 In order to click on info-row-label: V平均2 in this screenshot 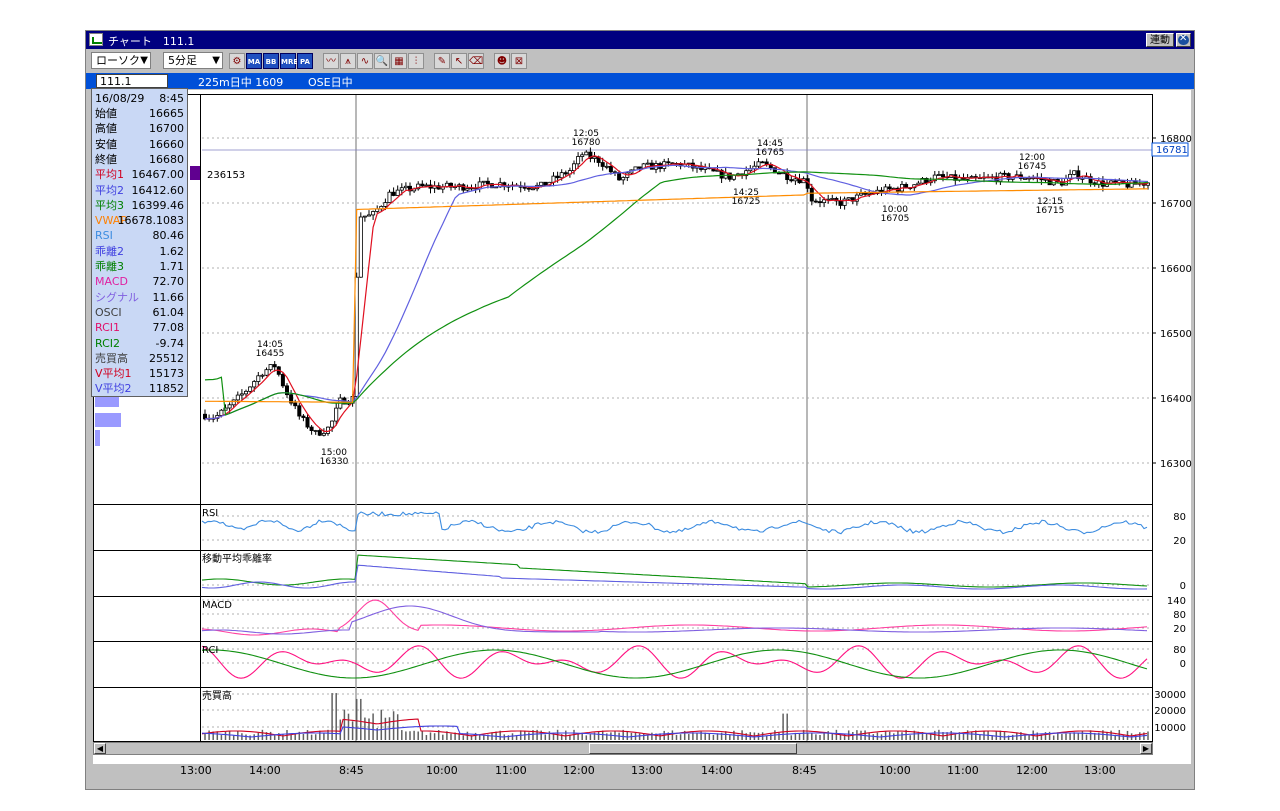, I will do `click(113, 389)`.